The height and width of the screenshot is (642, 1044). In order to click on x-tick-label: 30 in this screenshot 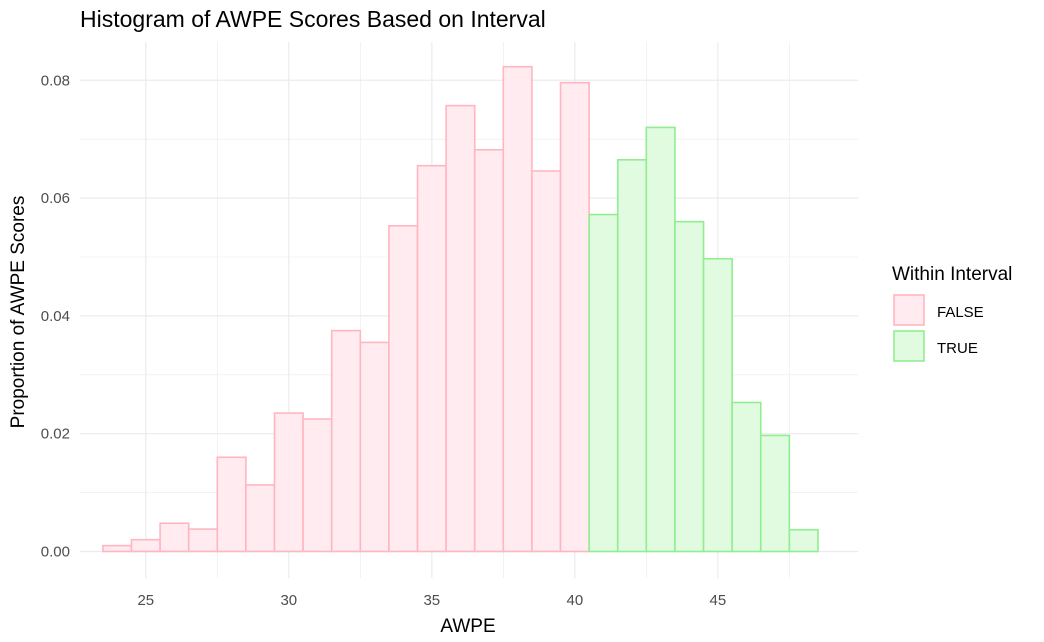, I will do `click(288, 600)`.